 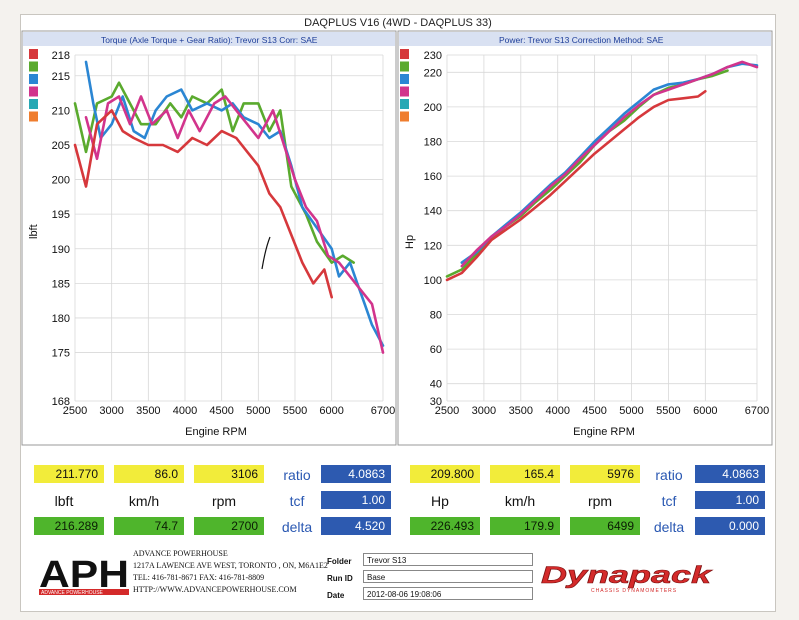 I want to click on y-tick-label: 120, so click(x=433, y=246).